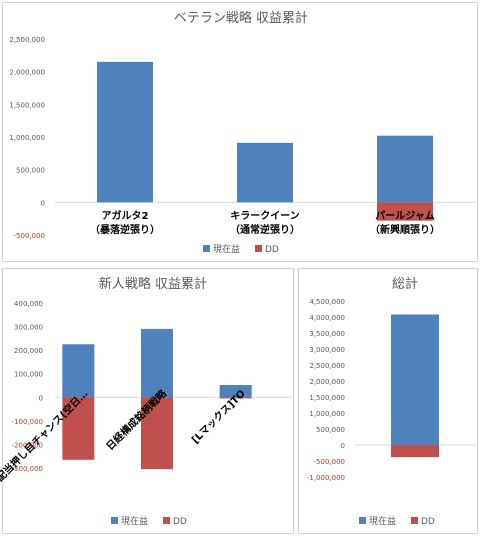 Image resolution: width=480 pixels, height=536 pixels. Describe the element at coordinates (28, 351) in the screenshot. I see `y-tick-label: 200,000` at that location.